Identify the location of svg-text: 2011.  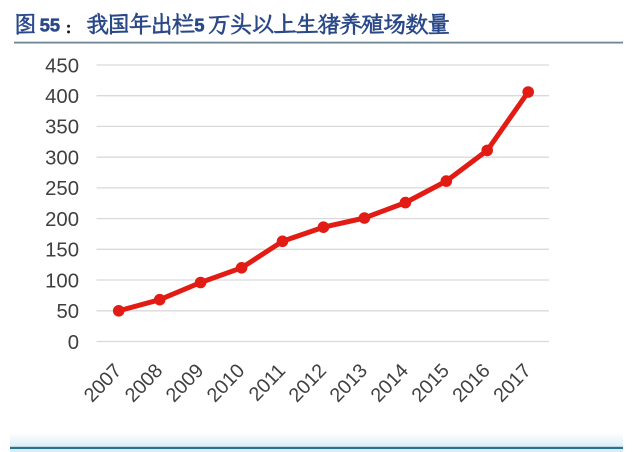
(267, 383).